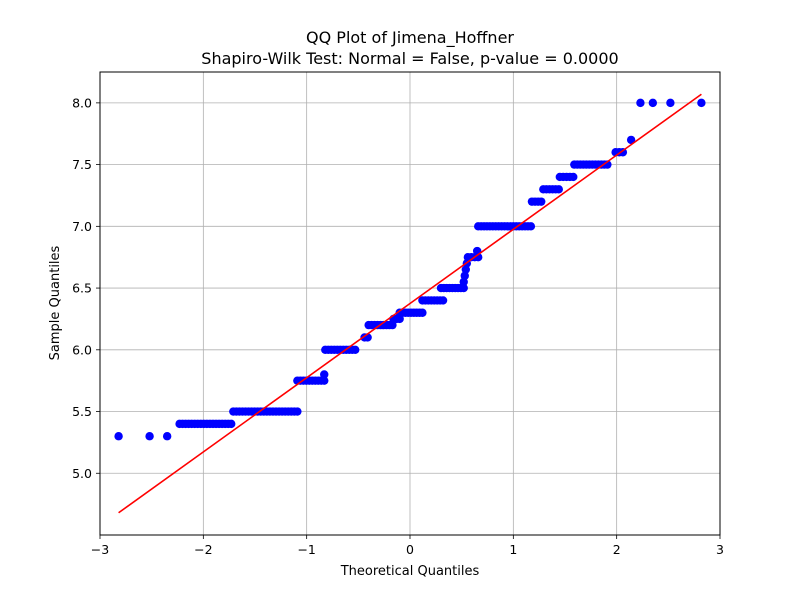 The image size is (800, 600). What do you see at coordinates (55, 302) in the screenshot?
I see `y-axis-label: Sample Quantiles` at bounding box center [55, 302].